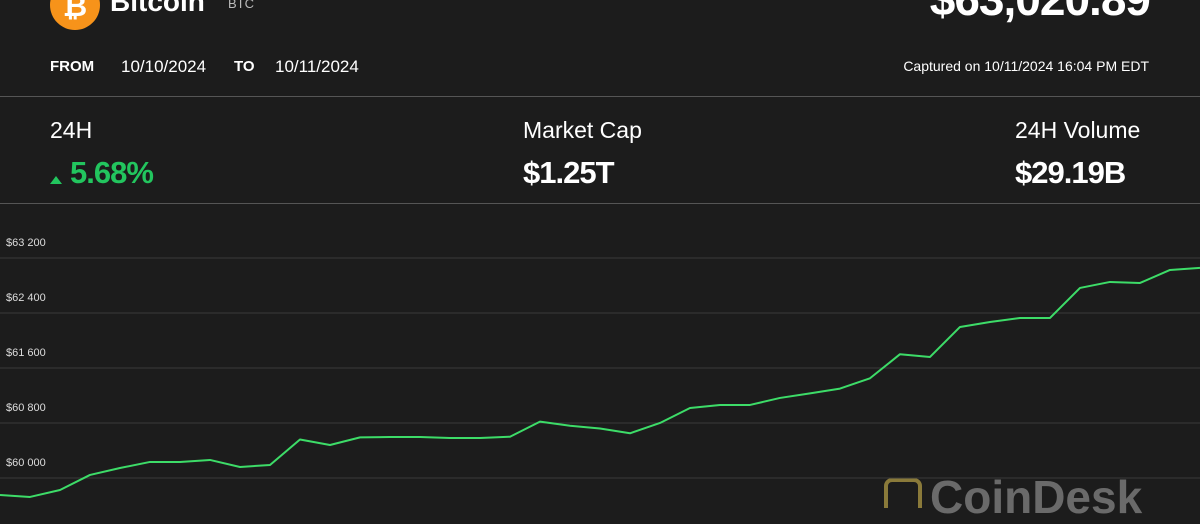 This screenshot has height=524, width=1200. What do you see at coordinates (582, 130) in the screenshot?
I see `stat-label: Market Cap` at bounding box center [582, 130].